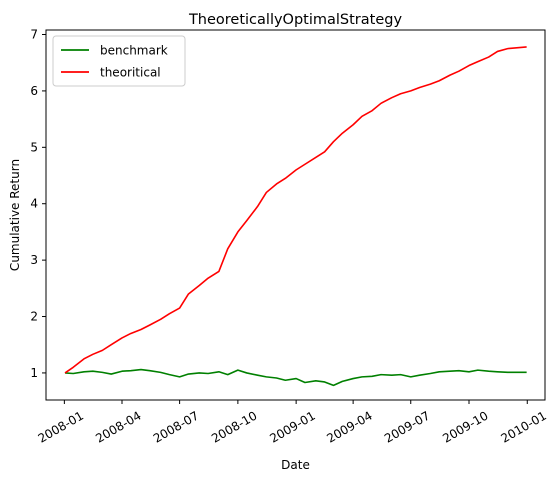  I want to click on y-tick-label: 2, so click(34, 317).